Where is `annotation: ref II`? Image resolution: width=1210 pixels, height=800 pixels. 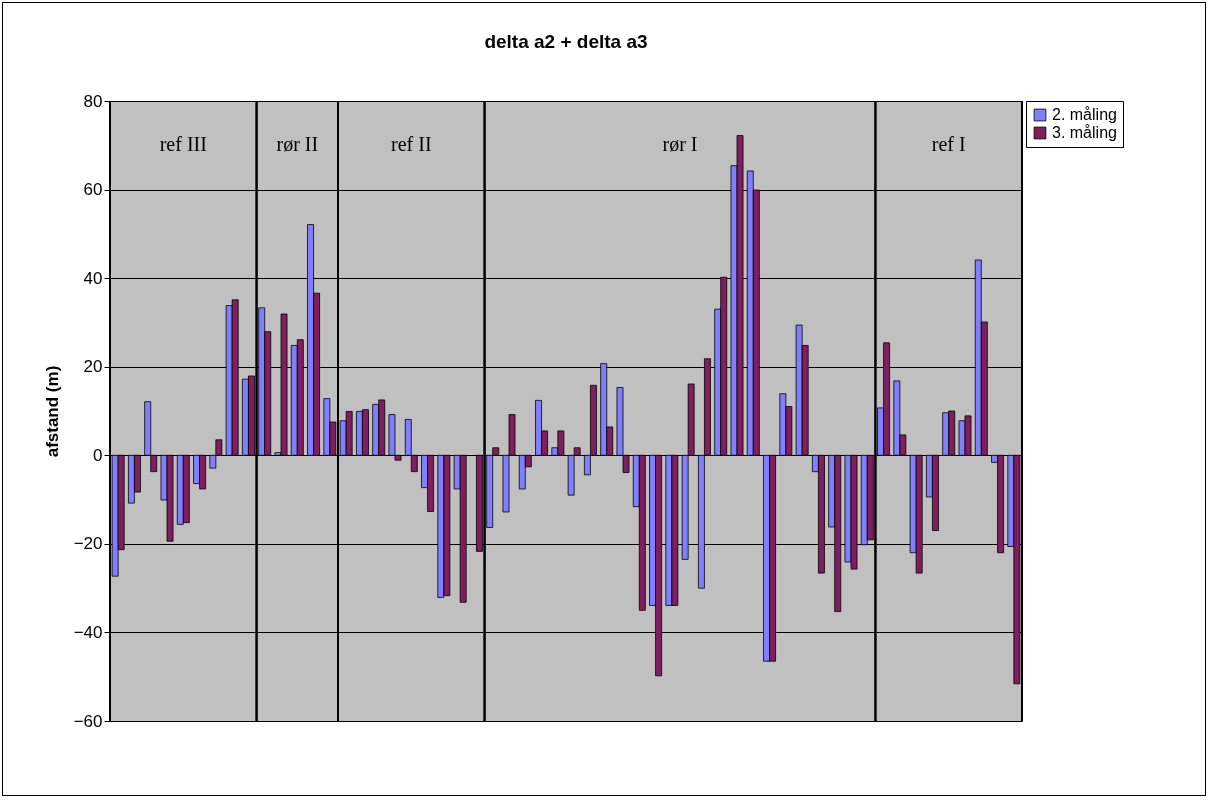
annotation: ref II is located at coordinates (411, 144).